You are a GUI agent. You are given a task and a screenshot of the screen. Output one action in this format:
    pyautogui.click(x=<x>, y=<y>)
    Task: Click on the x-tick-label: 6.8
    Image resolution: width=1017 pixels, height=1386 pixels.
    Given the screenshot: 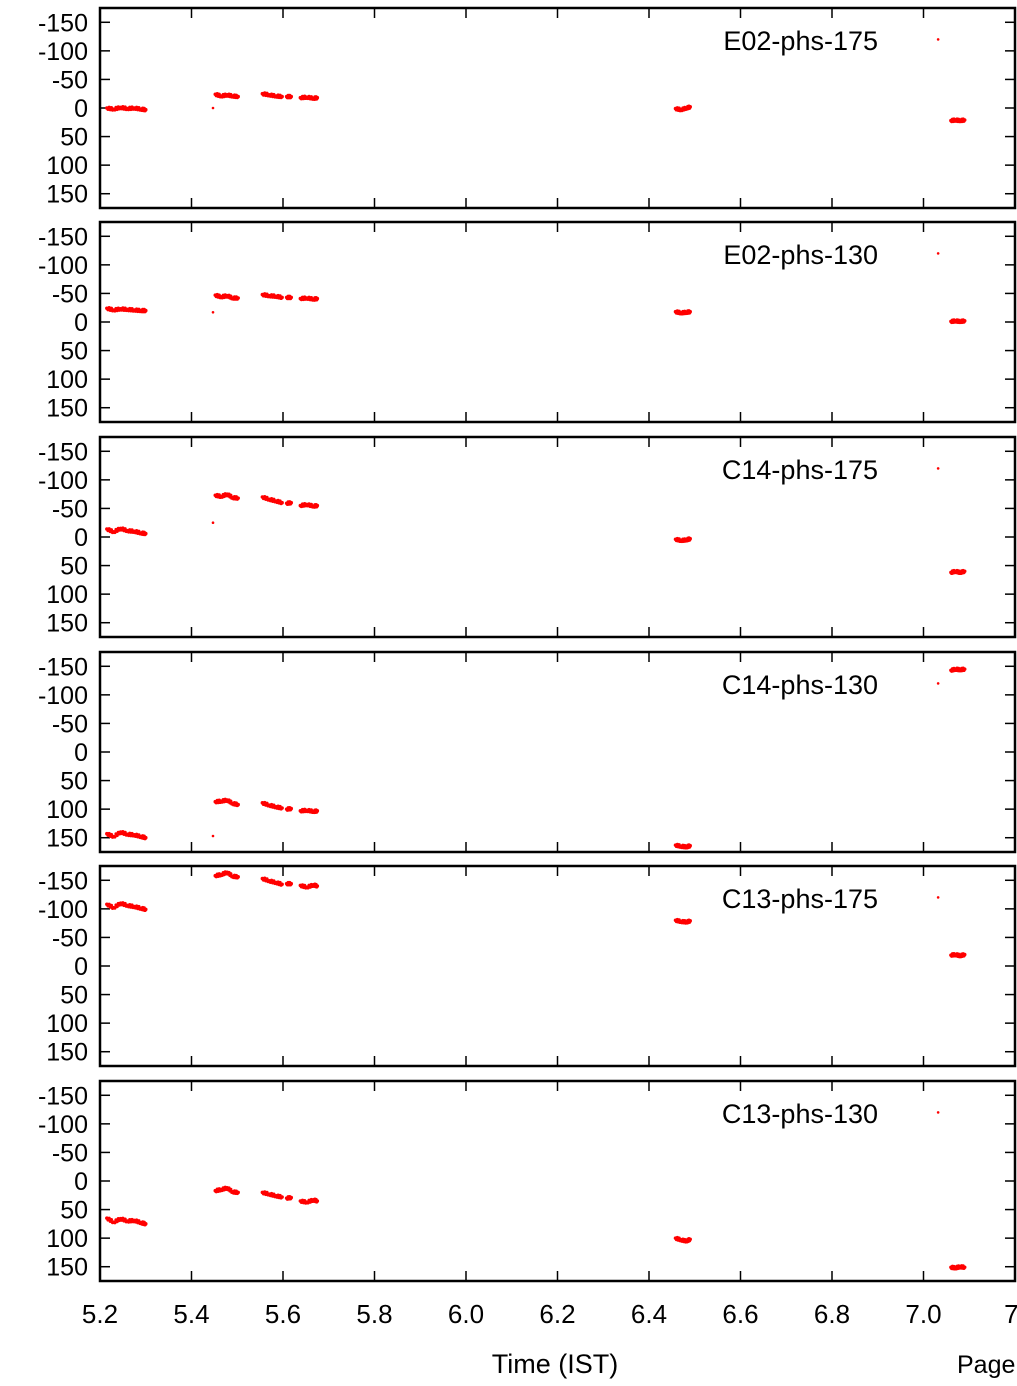 What is the action you would take?
    pyautogui.click(x=832, y=1314)
    